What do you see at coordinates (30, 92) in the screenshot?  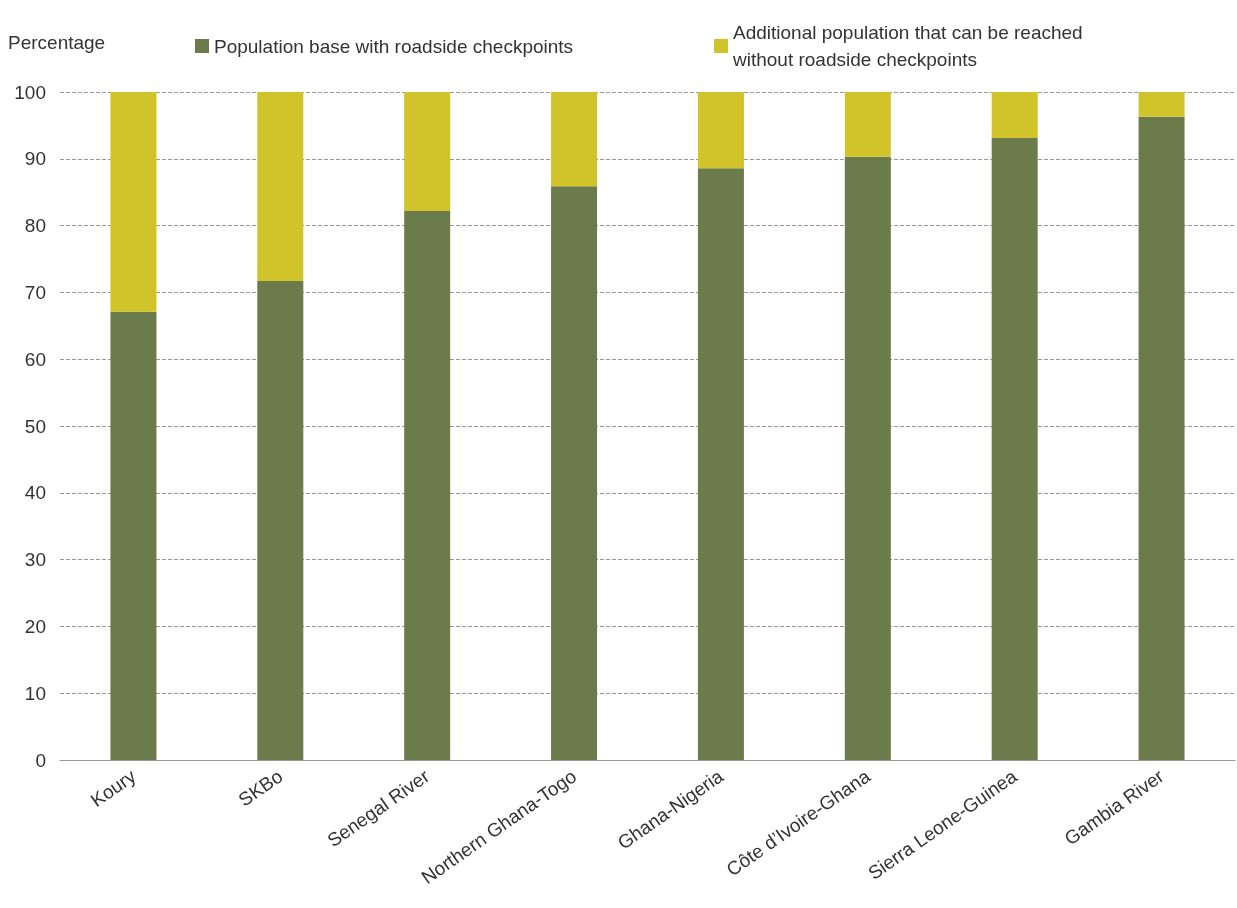 I see `y-tick-label: 100` at bounding box center [30, 92].